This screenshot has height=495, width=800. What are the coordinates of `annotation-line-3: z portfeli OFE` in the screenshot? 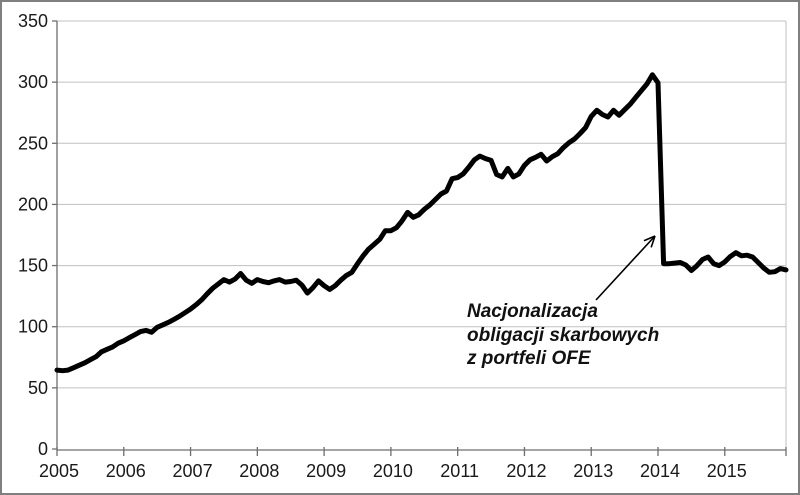 It's located at (529, 358).